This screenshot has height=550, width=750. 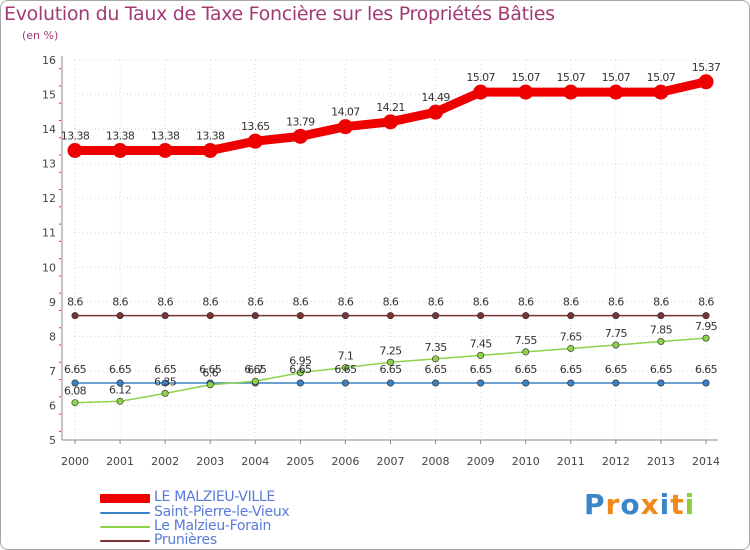 What do you see at coordinates (52, 440) in the screenshot?
I see `y-tick-label: 5` at bounding box center [52, 440].